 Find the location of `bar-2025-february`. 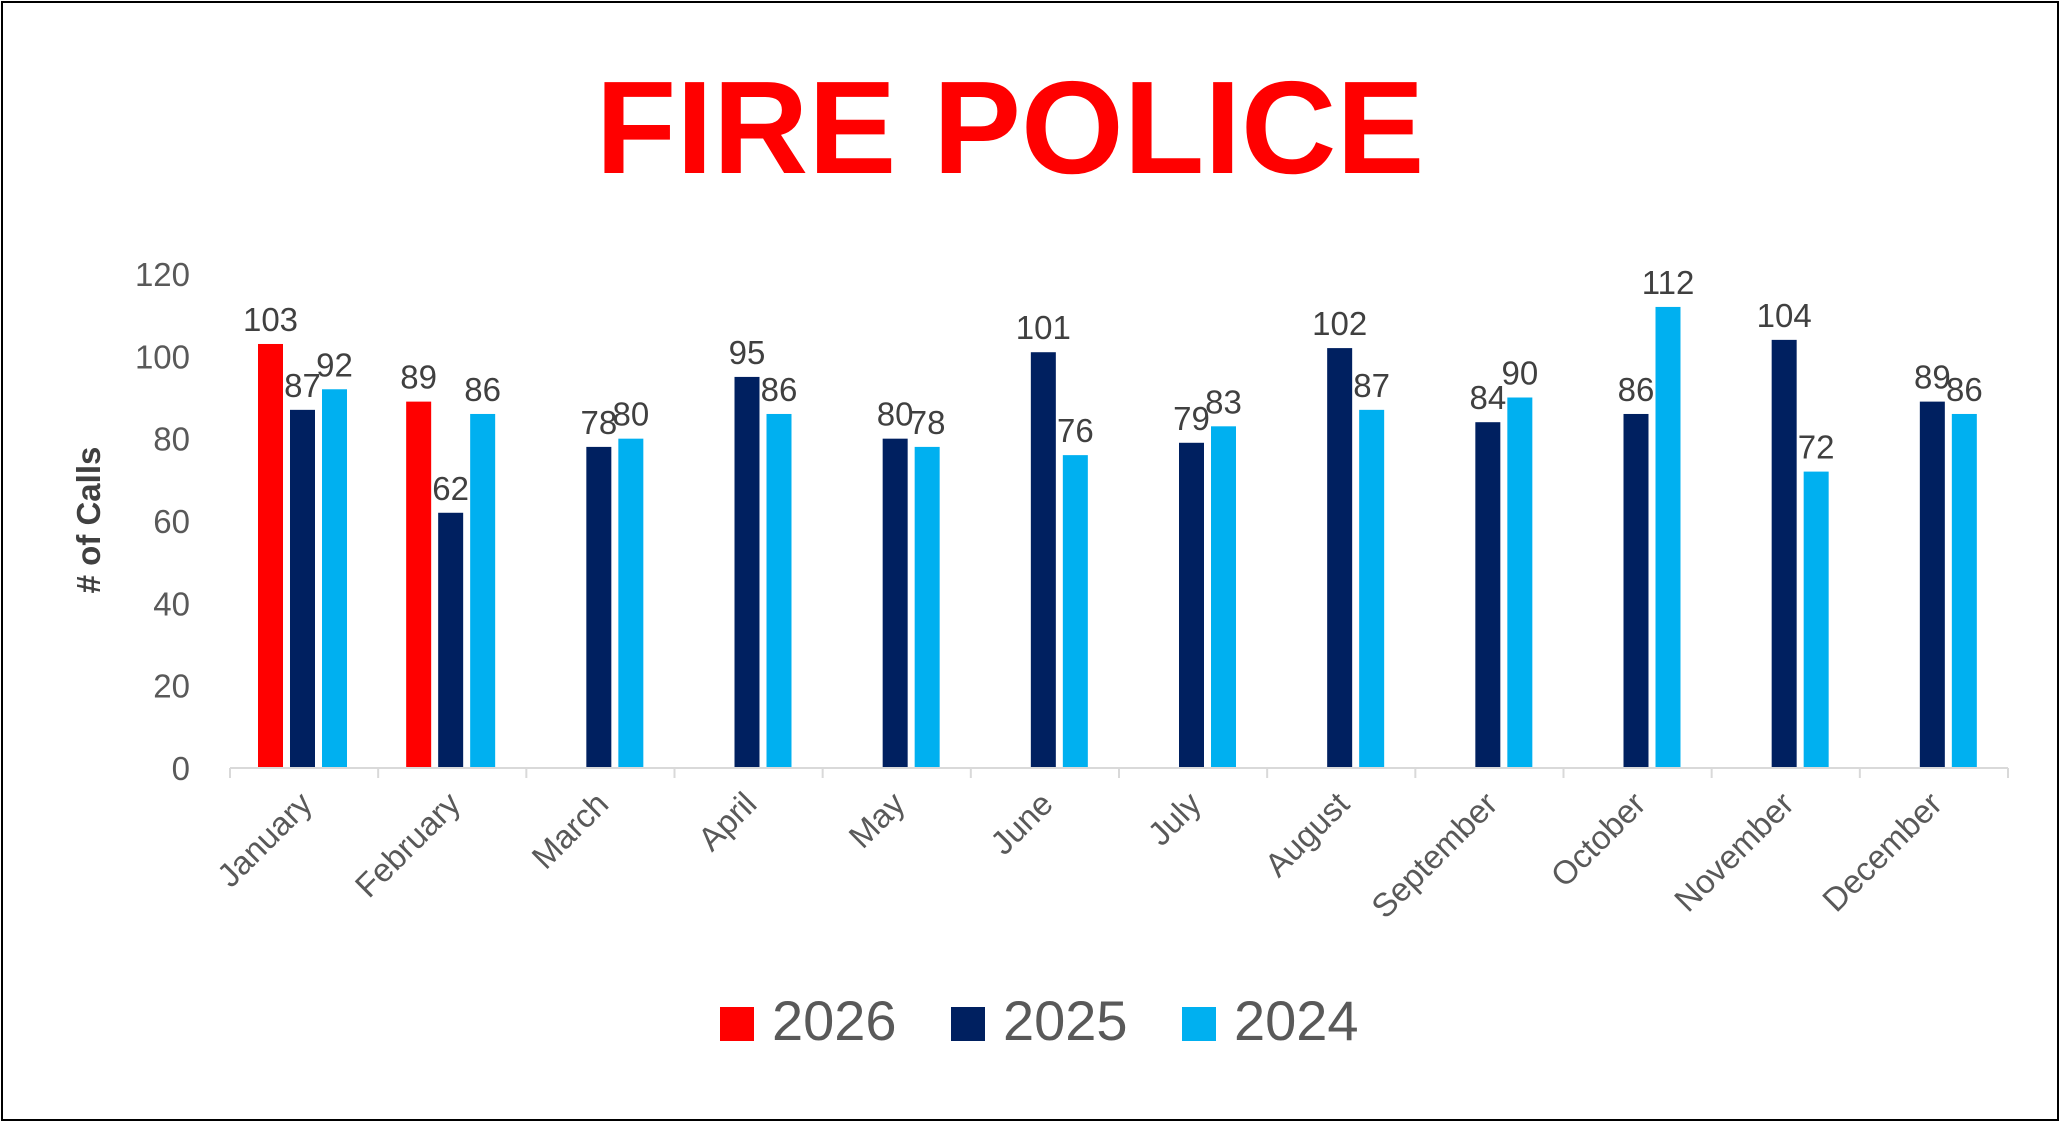

bar-2025-february is located at coordinates (451, 640).